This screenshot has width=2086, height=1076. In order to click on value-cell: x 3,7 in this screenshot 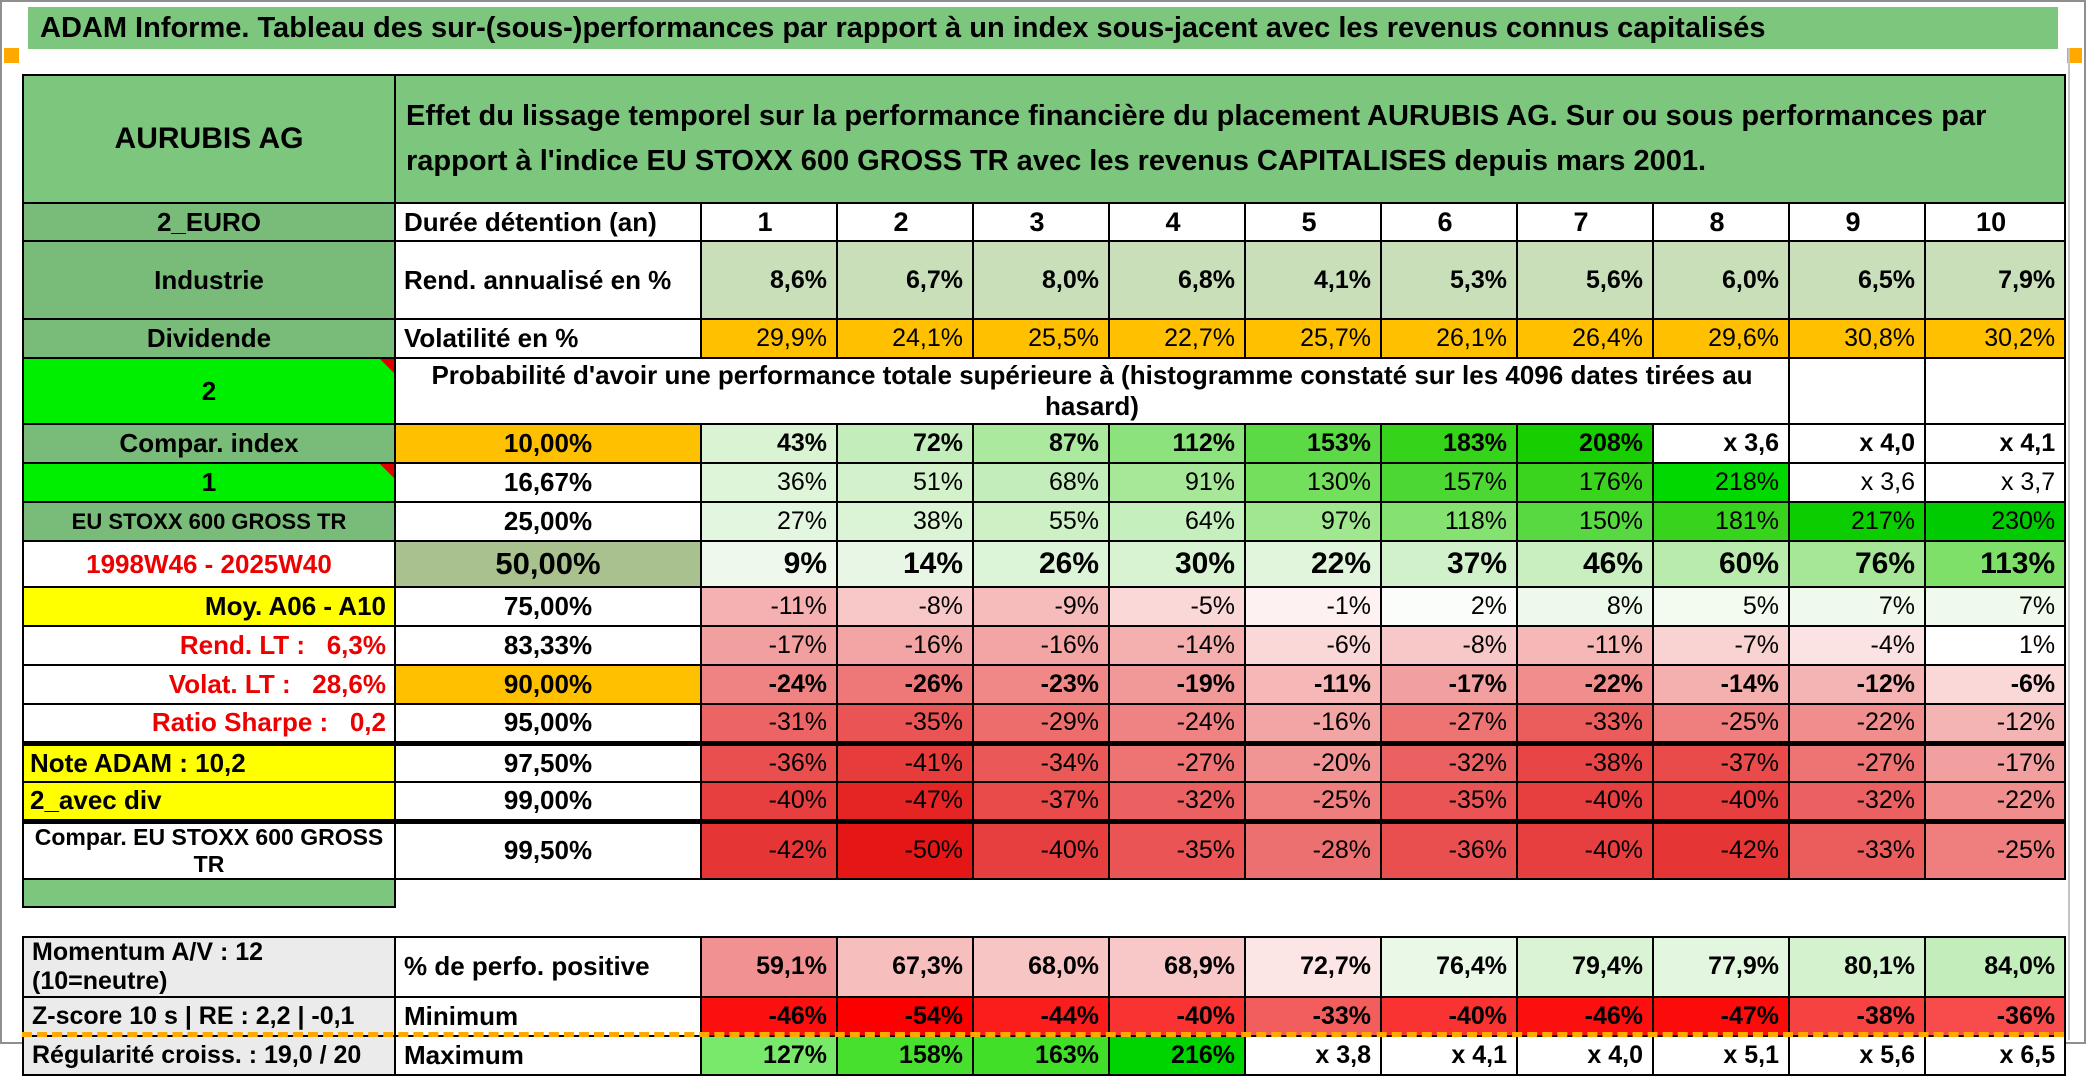, I will do `click(1995, 482)`.